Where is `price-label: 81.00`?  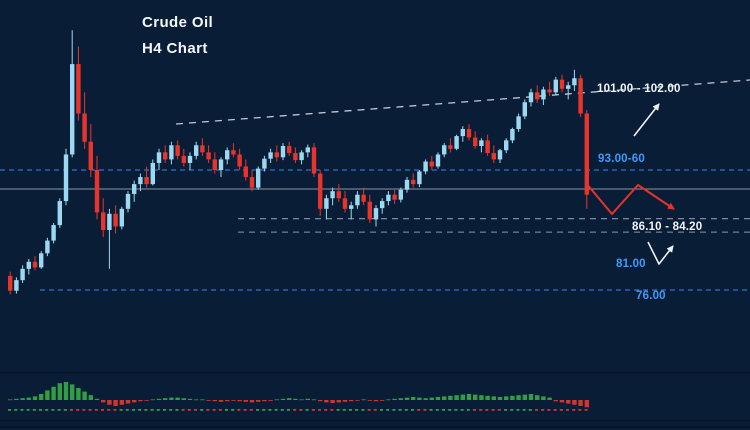
price-label: 81.00 is located at coordinates (631, 264).